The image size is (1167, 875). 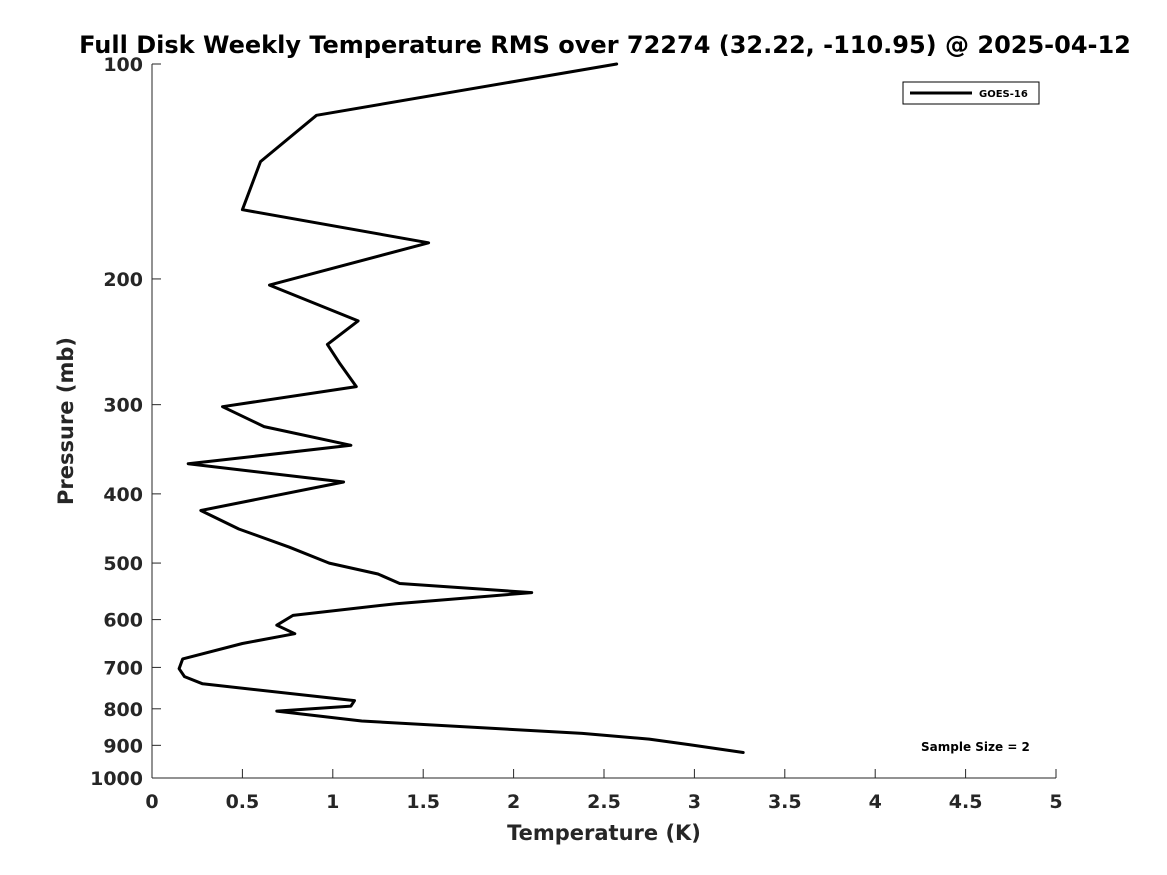 What do you see at coordinates (604, 802) in the screenshot?
I see `x-tick-label: 2.5` at bounding box center [604, 802].